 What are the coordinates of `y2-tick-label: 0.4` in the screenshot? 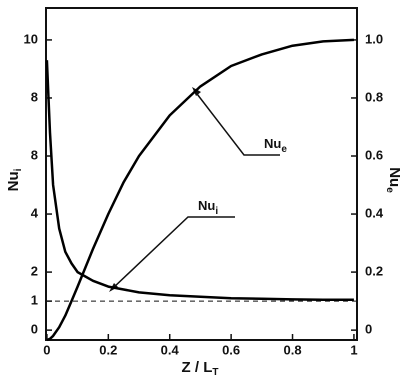 It's located at (374, 212).